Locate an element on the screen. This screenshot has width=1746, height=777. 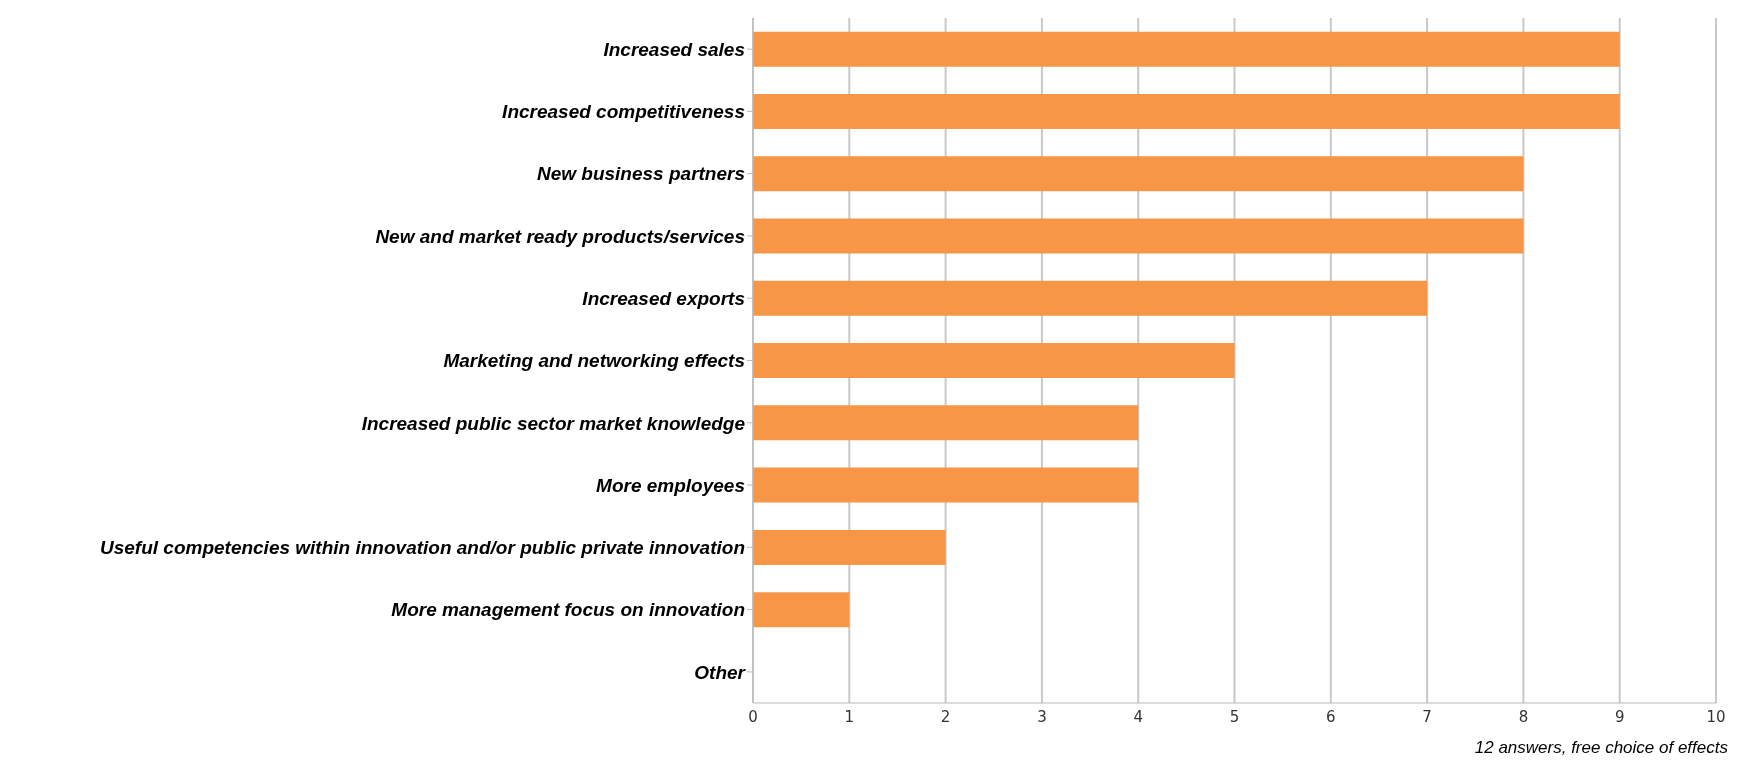
x-tick-label: 5 is located at coordinates (1234, 716).